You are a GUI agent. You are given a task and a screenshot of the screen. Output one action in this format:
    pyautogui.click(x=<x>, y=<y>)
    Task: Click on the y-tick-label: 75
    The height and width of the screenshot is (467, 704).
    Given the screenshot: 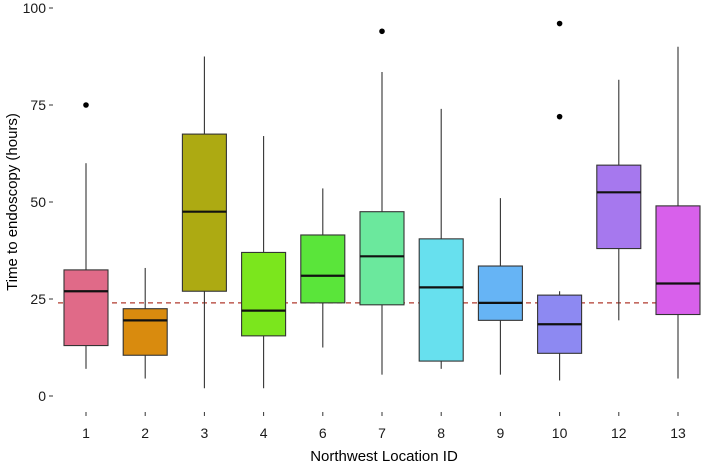 What is the action you would take?
    pyautogui.click(x=38, y=105)
    